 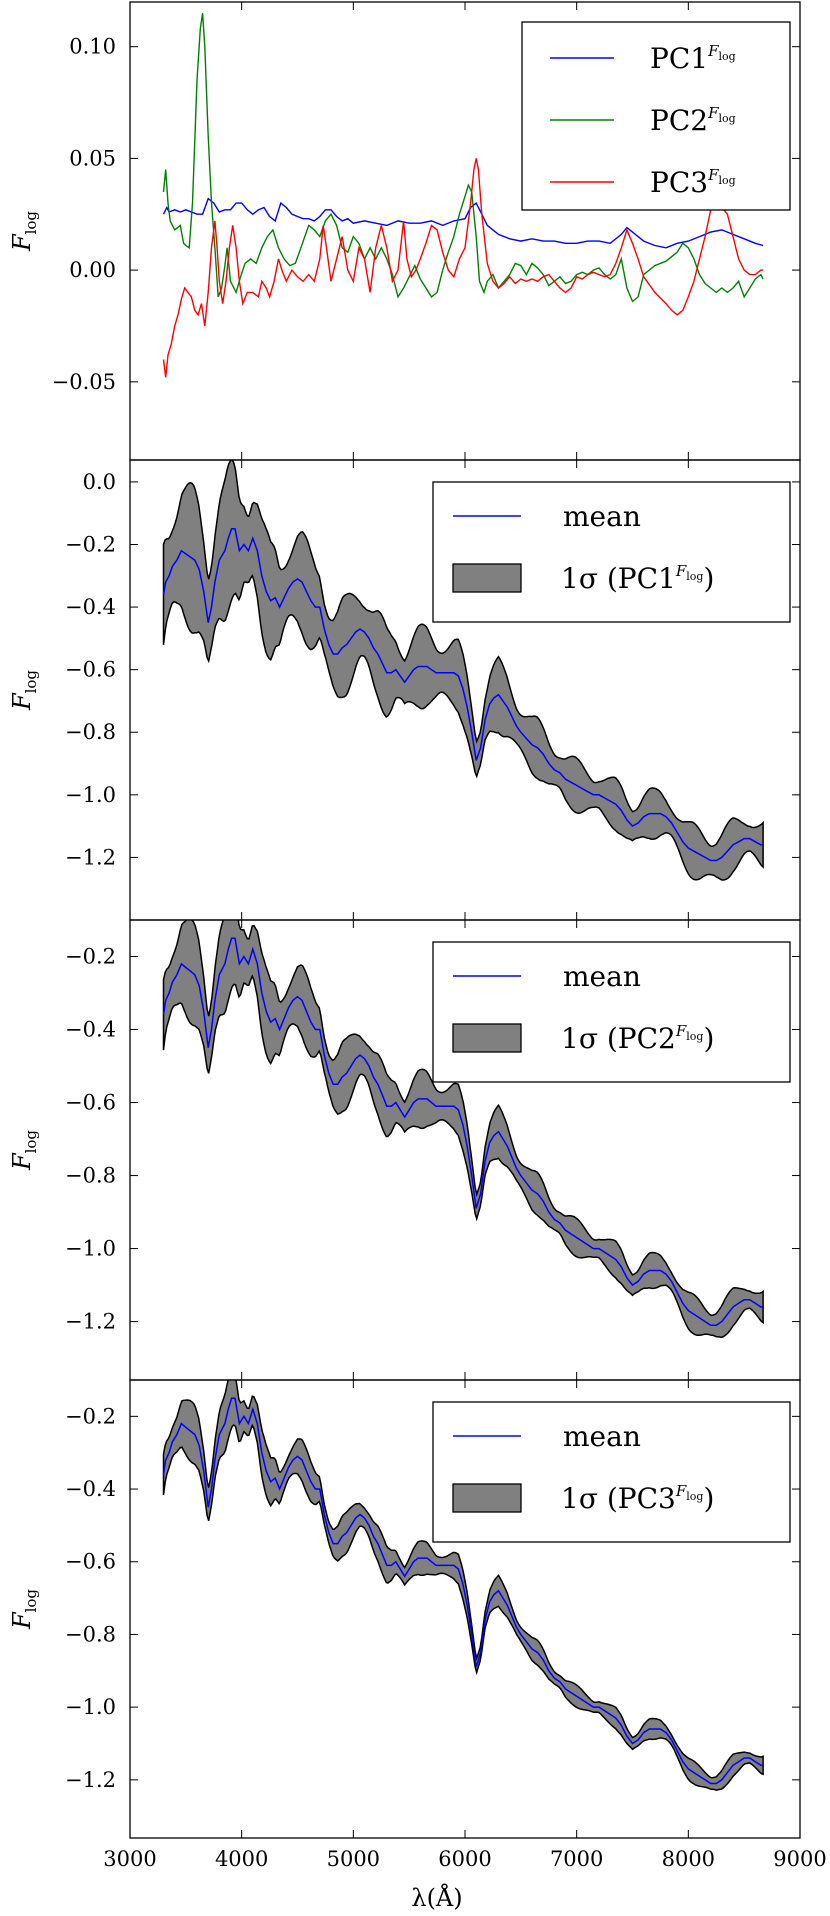 What do you see at coordinates (353, 1859) in the screenshot?
I see `x-tick-label: 5000` at bounding box center [353, 1859].